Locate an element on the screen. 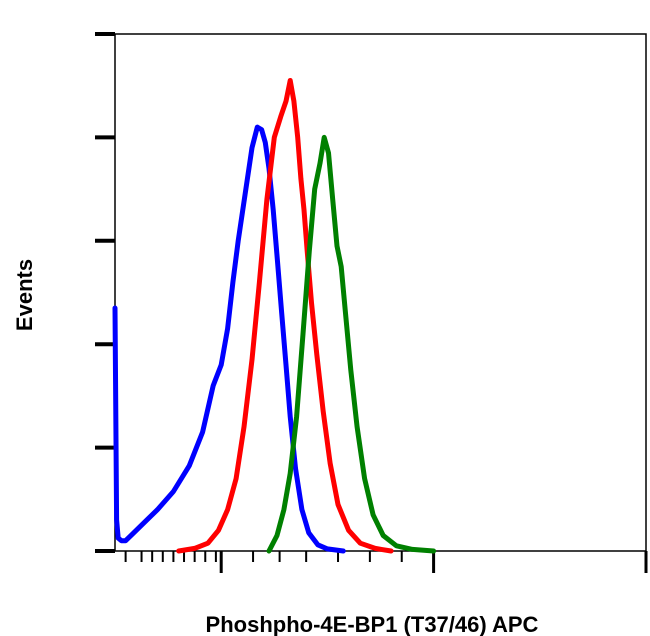 This screenshot has height=636, width=650. x-axis-ticks is located at coordinates (386, 562).